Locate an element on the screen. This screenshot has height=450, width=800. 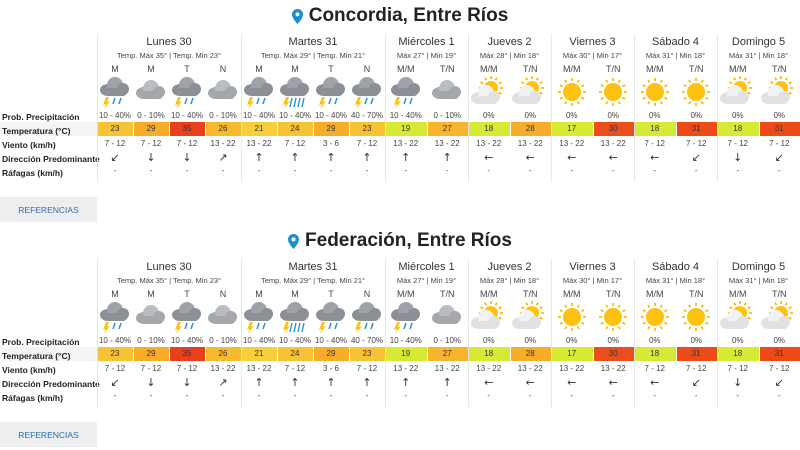
pin-shape is located at coordinates (297, 16).